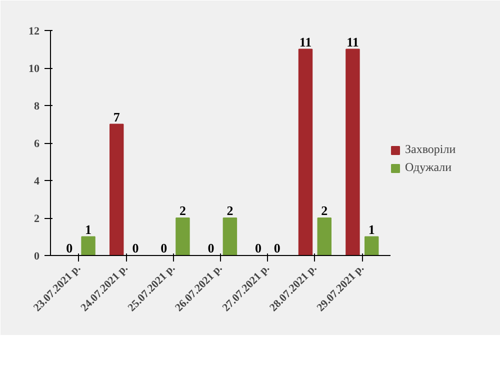 The image size is (500, 375). Describe the element at coordinates (430, 149) in the screenshot. I see `legend-label: Захворіли` at that location.